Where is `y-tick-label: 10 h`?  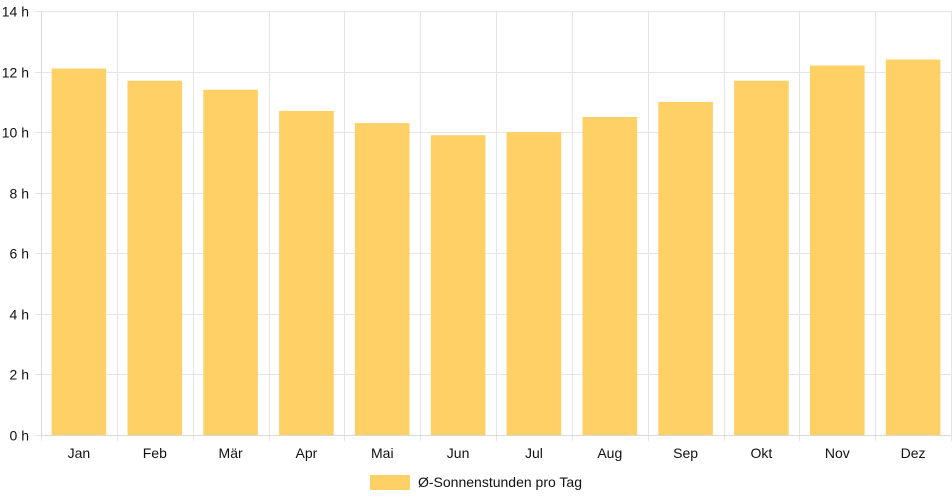
y-tick-label: 10 h is located at coordinates (15, 133).